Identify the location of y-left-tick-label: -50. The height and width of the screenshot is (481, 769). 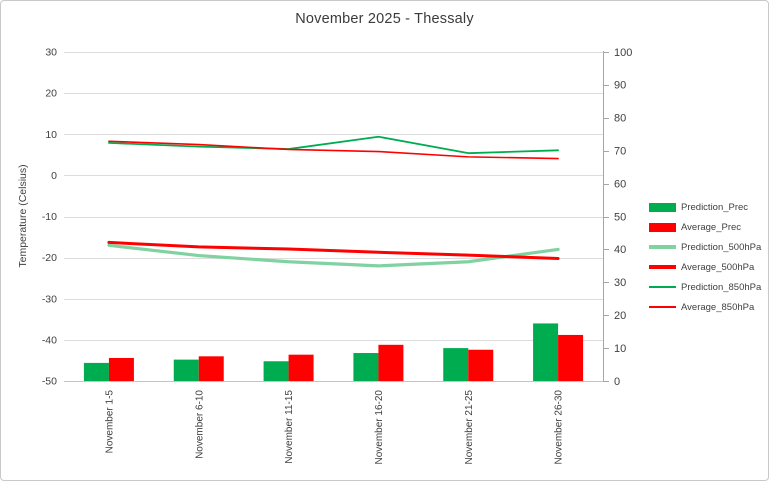
(49, 382).